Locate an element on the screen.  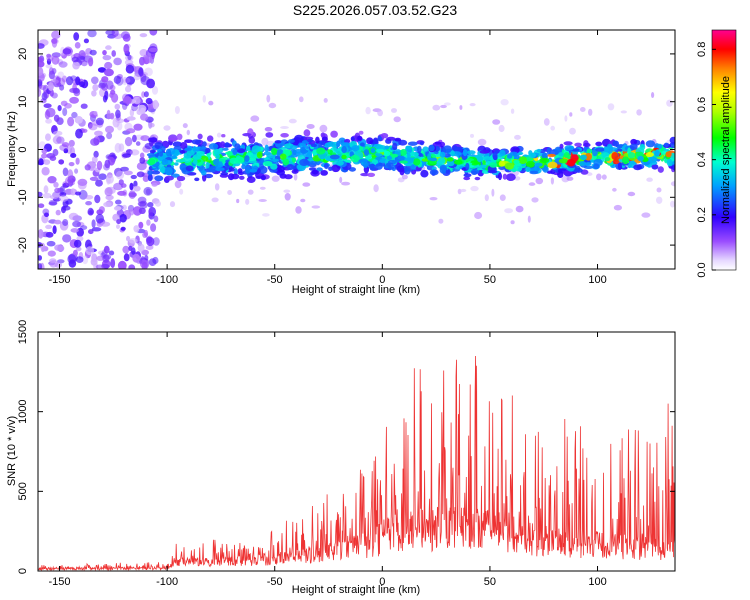
spectrogram-y-axis-label: Frequency (Hz) is located at coordinates (12, 149).